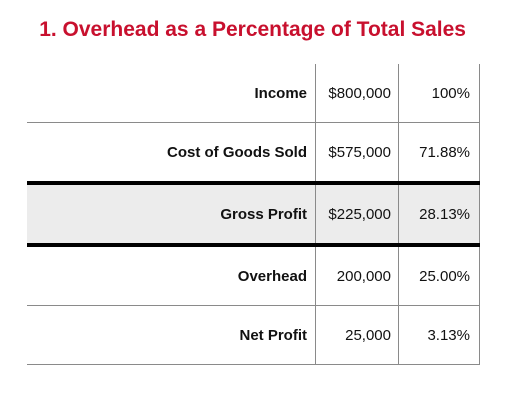  What do you see at coordinates (439, 153) in the screenshot?
I see `row-percent: 71.88%` at bounding box center [439, 153].